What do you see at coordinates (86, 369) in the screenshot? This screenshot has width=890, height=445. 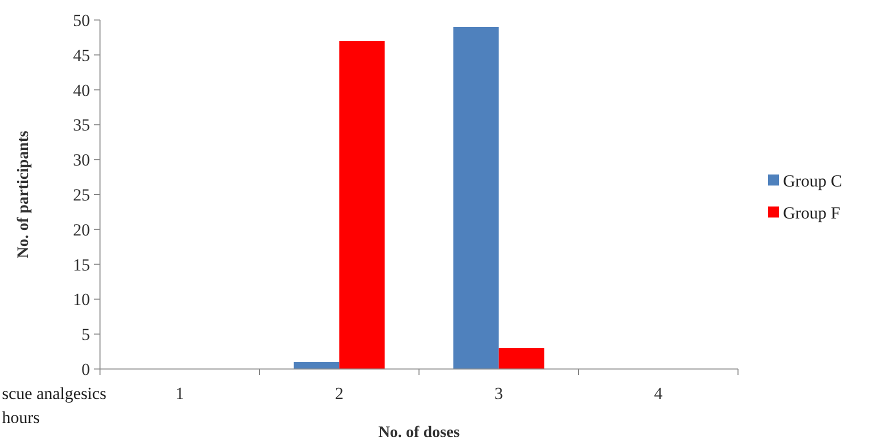 I see `y-tick-label: 0` at bounding box center [86, 369].